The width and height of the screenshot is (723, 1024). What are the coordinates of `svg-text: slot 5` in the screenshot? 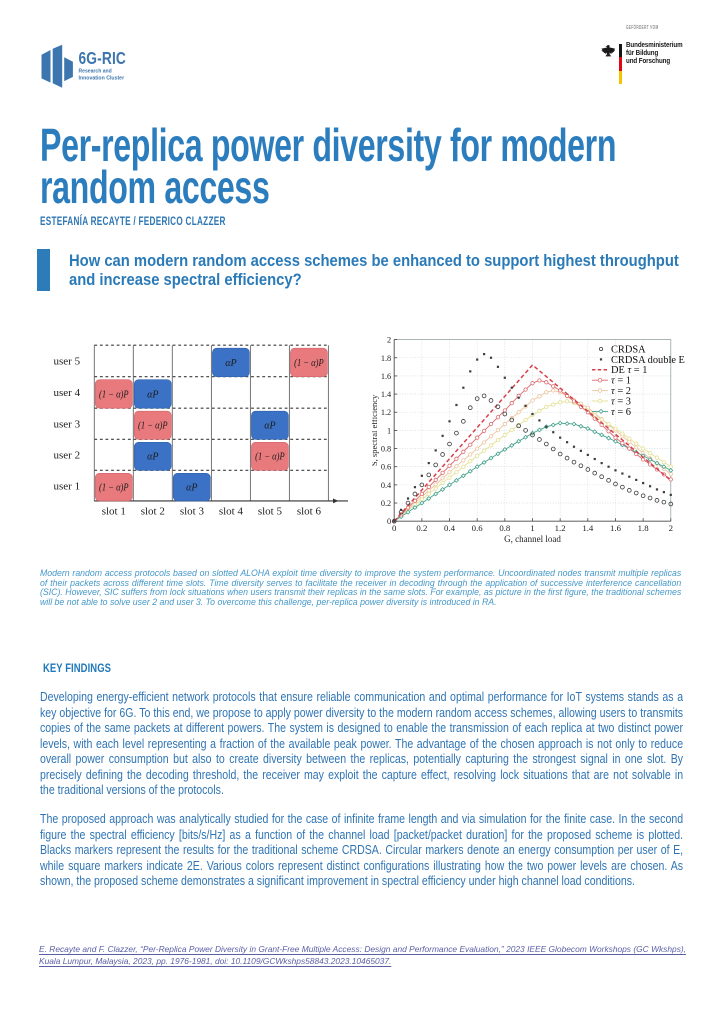 It's located at (270, 512).